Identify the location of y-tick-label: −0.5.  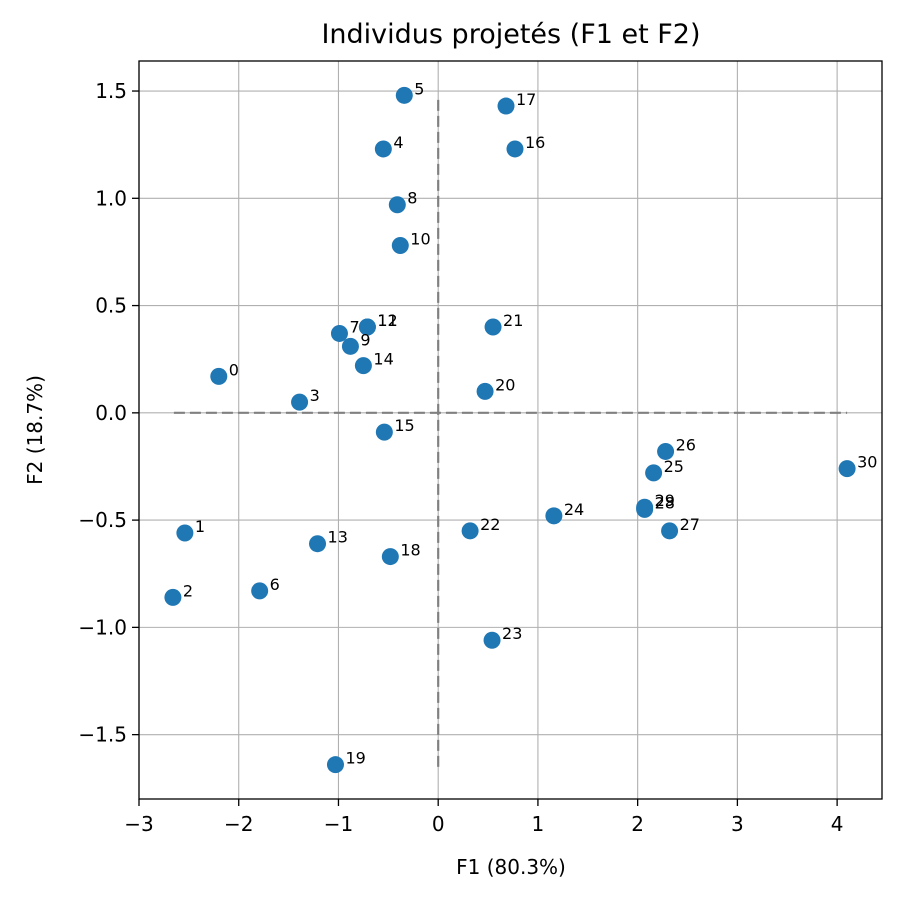
(102, 520).